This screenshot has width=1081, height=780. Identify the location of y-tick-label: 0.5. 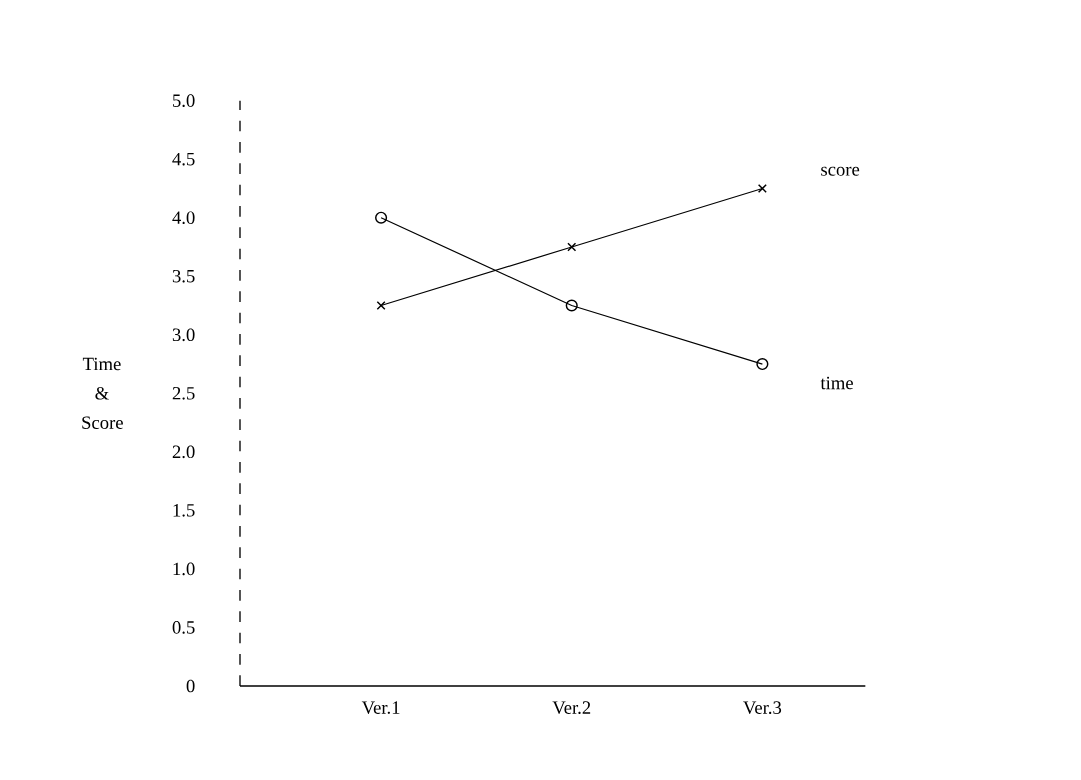
(183, 627).